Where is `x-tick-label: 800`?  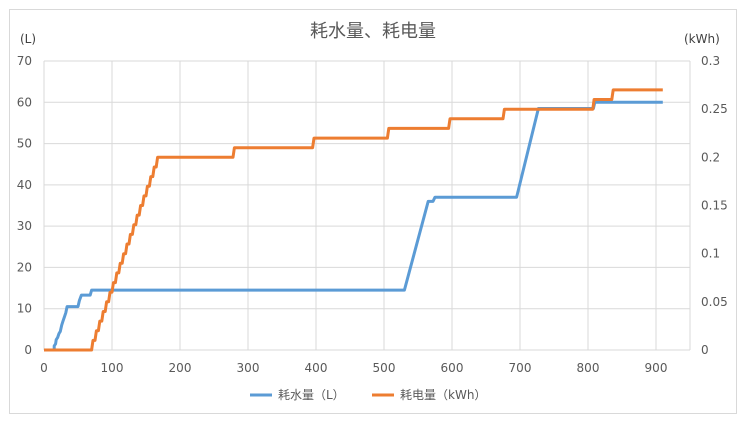
x-tick-label: 800 is located at coordinates (588, 368).